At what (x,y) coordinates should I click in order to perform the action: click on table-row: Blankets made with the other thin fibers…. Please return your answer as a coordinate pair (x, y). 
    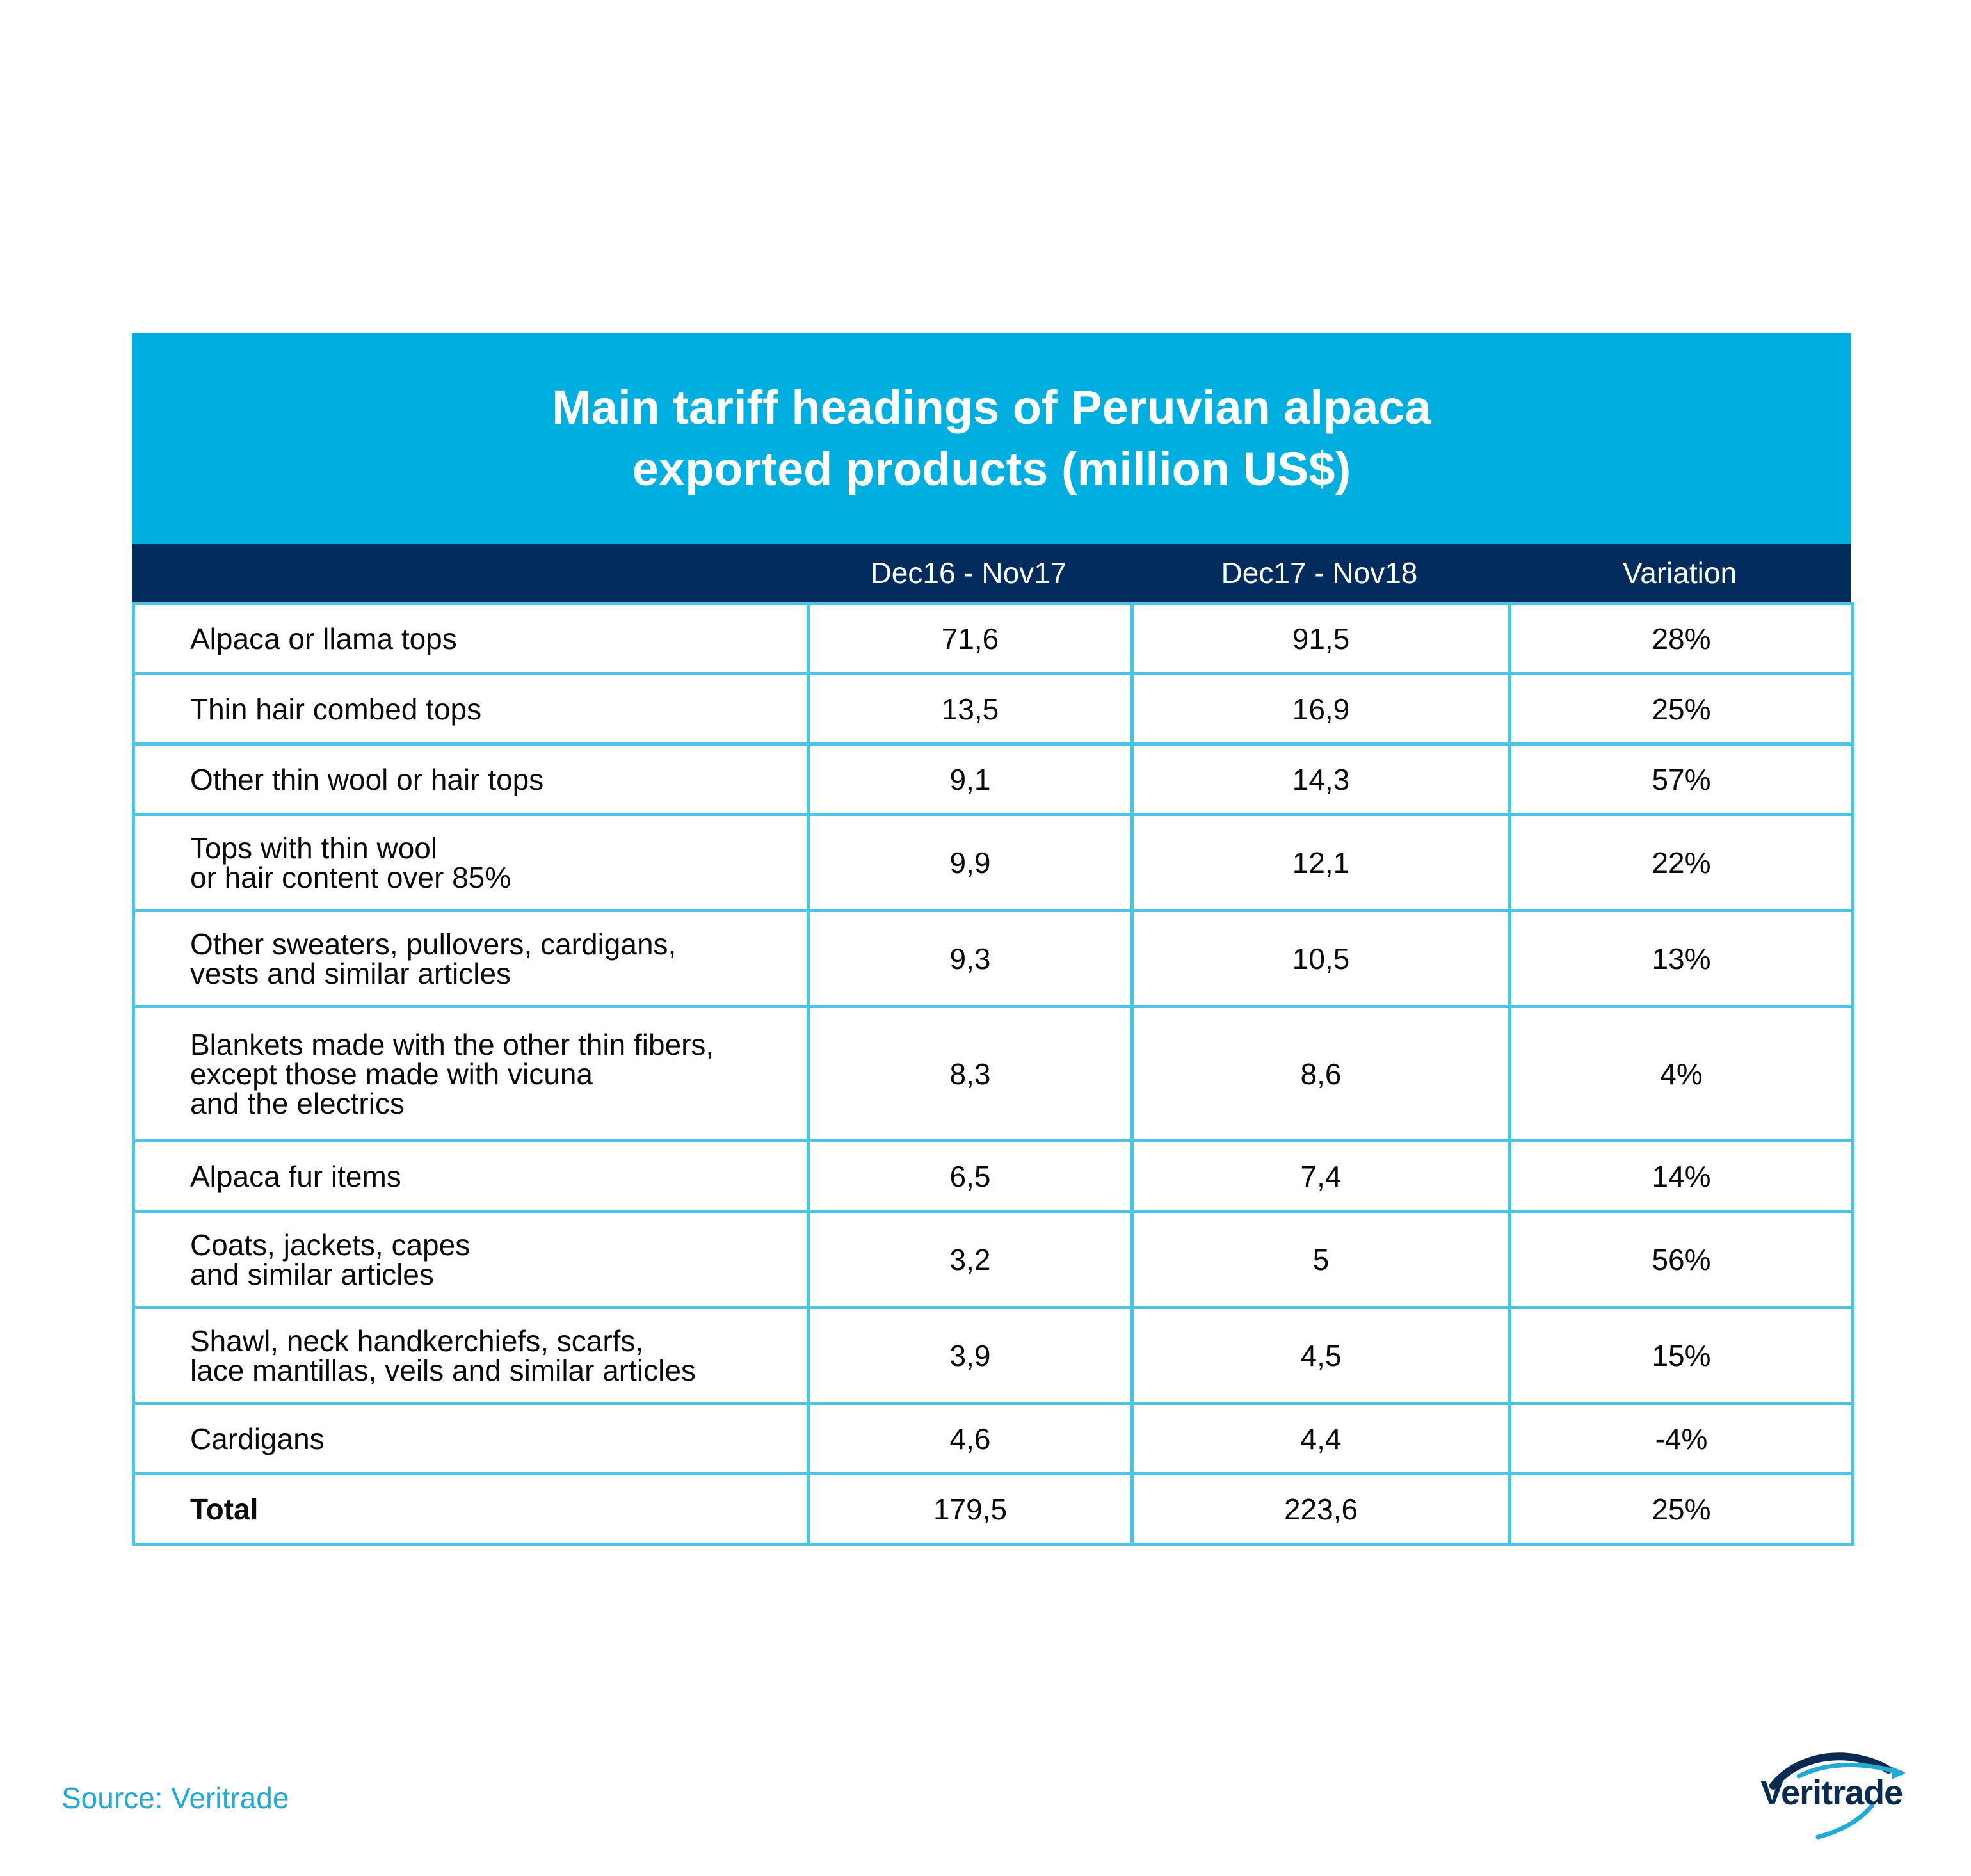
    Looking at the image, I should click on (993, 1073).